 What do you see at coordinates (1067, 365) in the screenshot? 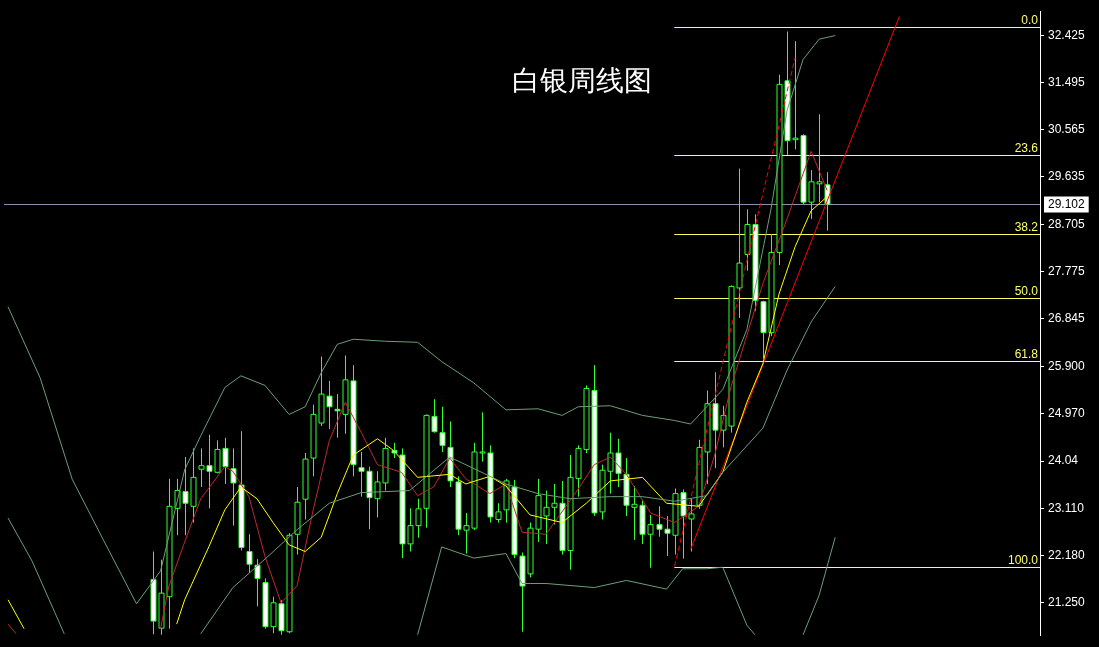
I see `y-tick-label: 25.900` at bounding box center [1067, 365].